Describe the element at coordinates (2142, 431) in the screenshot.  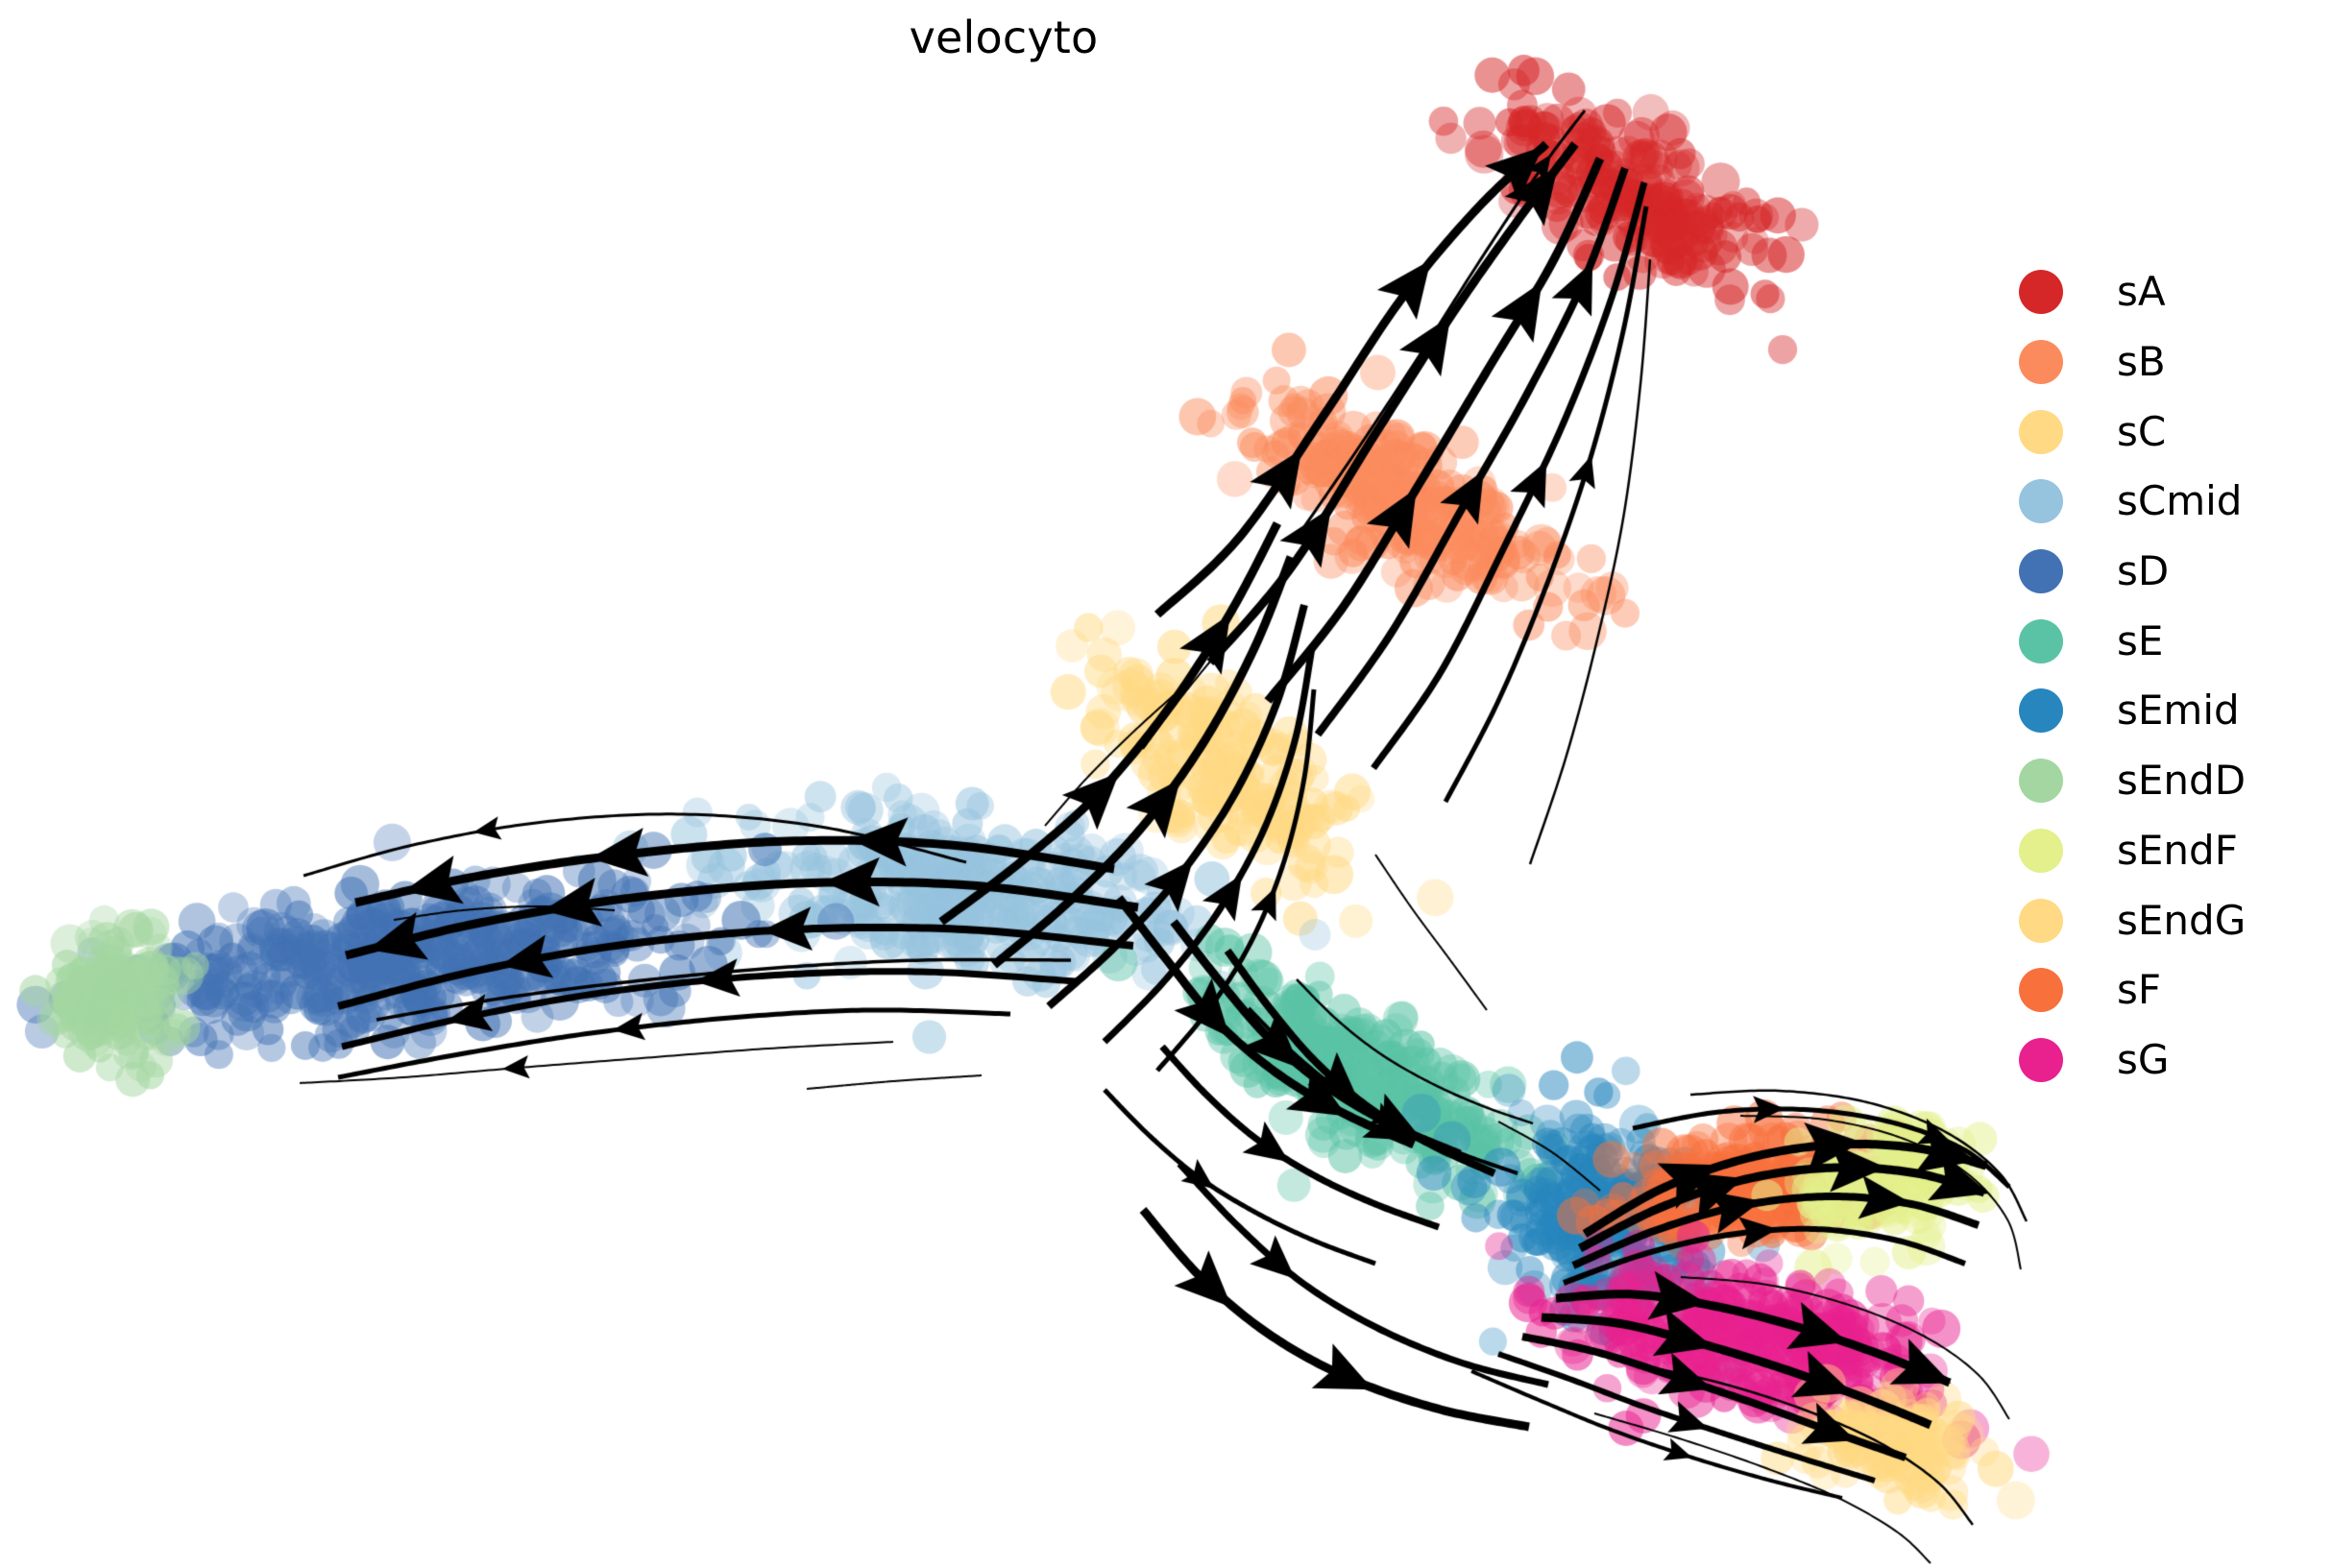
I see `legend-item-label: sC` at that location.